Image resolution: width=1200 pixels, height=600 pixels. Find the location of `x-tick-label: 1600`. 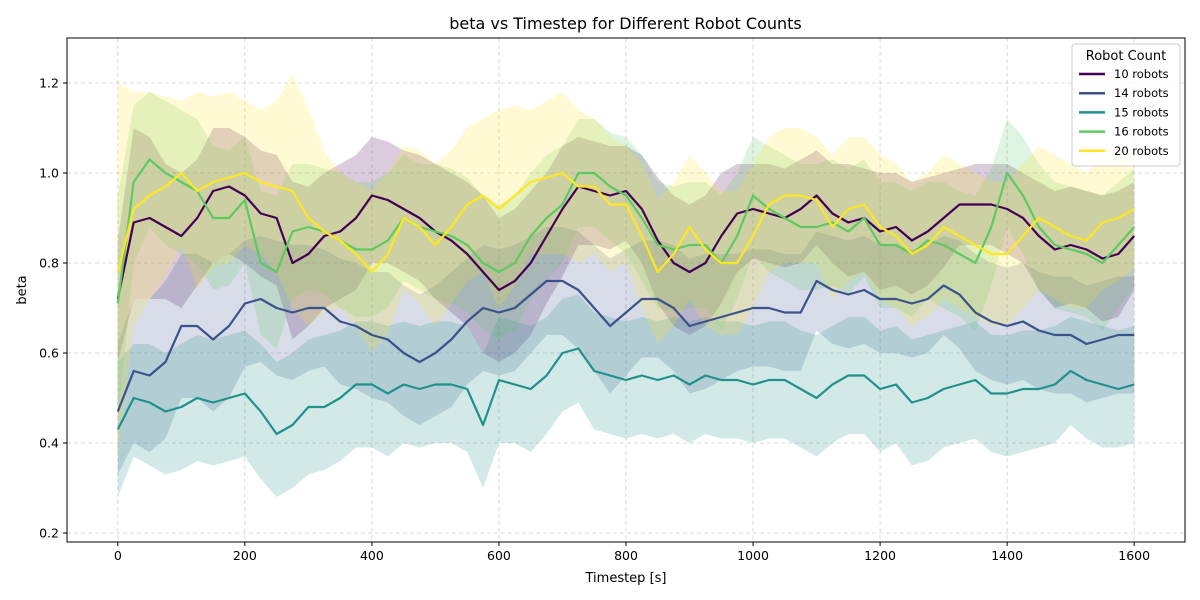

x-tick-label: 1600 is located at coordinates (1134, 555).